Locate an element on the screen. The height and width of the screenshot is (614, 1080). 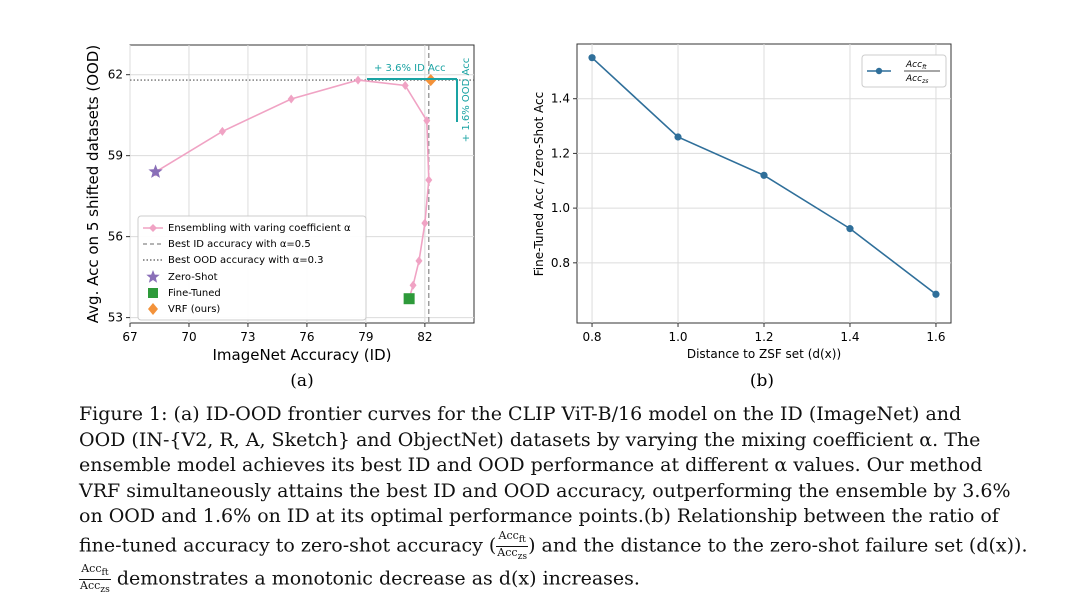
x-tick-label: 67 is located at coordinates (129, 337).